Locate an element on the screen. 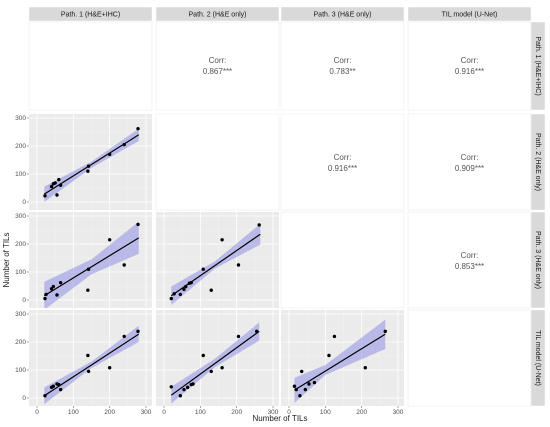 This screenshot has height=427, width=550. corr-panel-p1-p2: Corr: 0.867*** is located at coordinates (217, 66).